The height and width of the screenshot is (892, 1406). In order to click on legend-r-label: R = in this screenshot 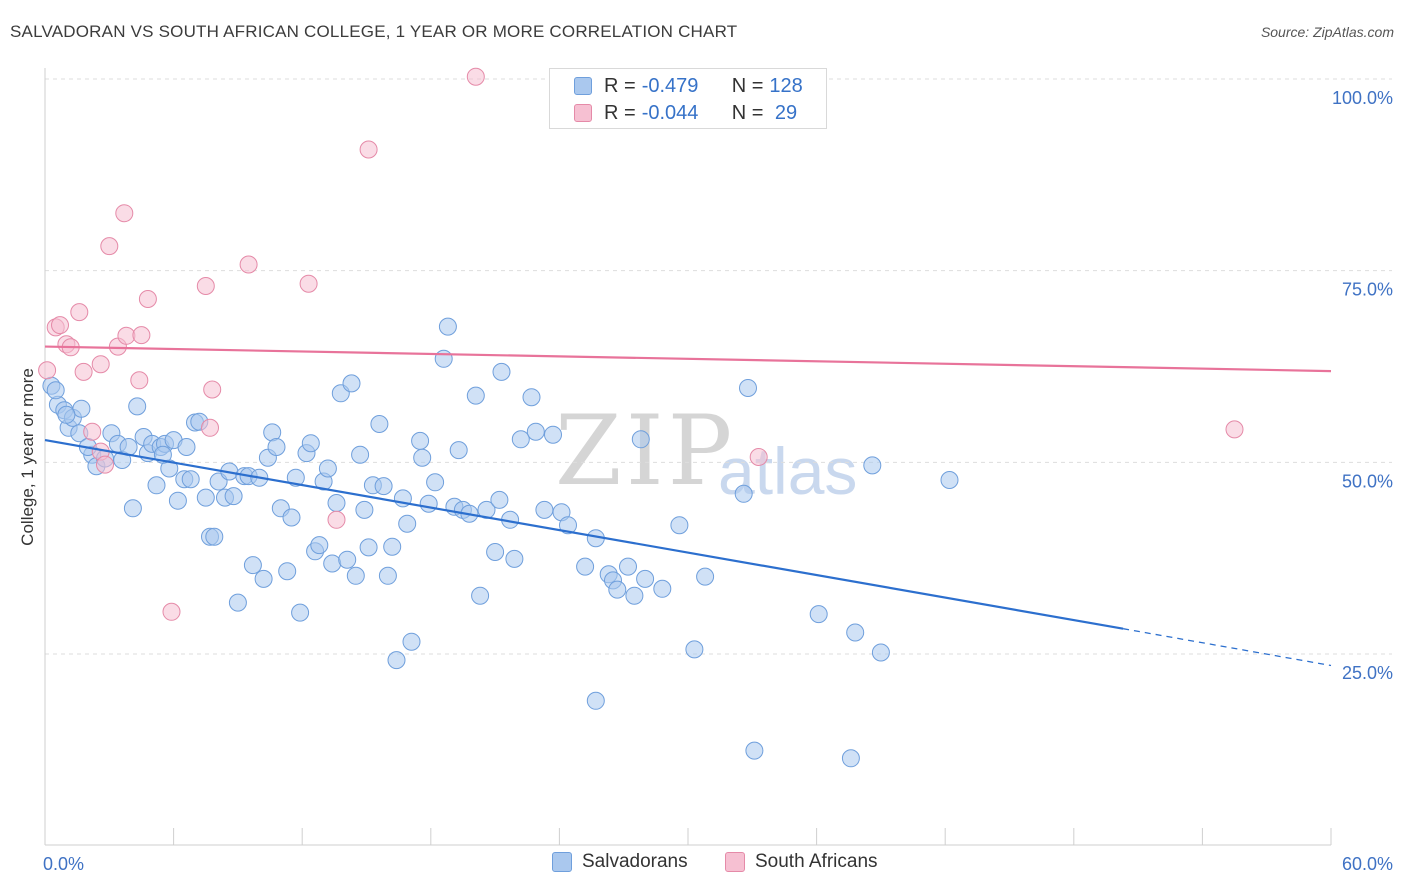, I will do `click(620, 112)`.